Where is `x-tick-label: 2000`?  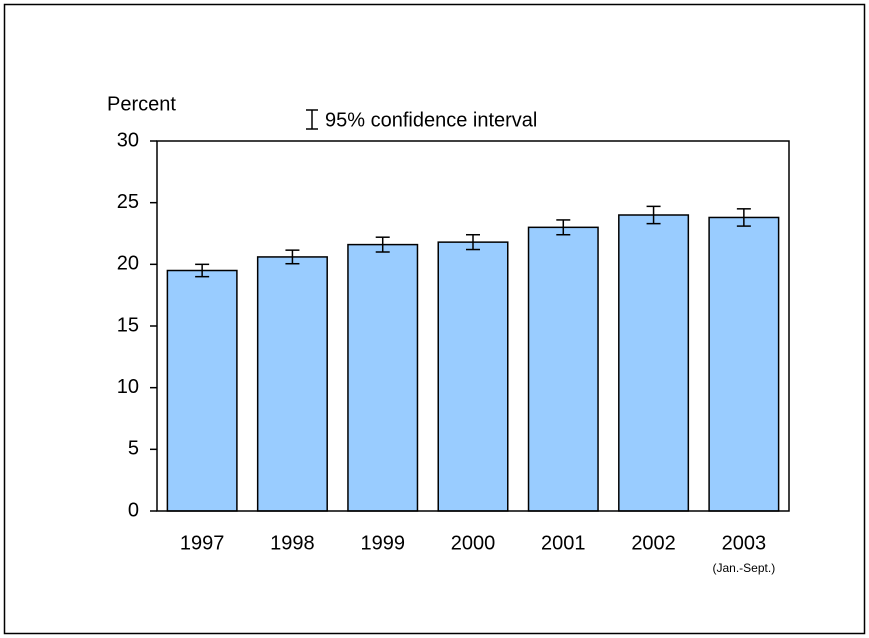
x-tick-label: 2000 is located at coordinates (473, 543).